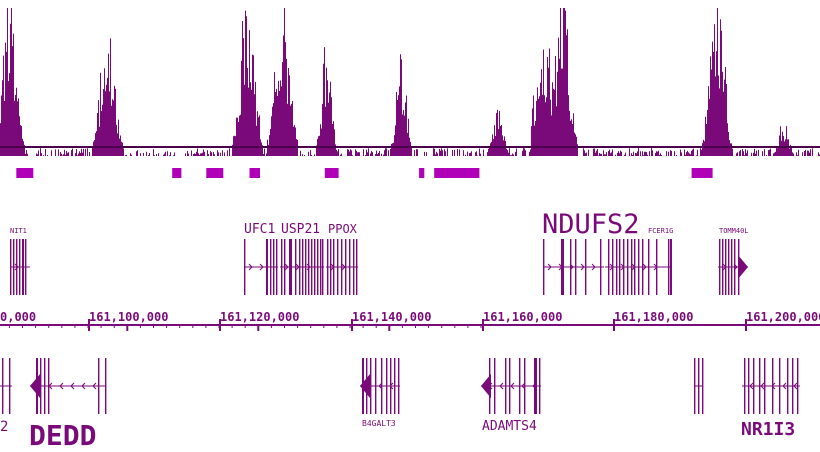  I want to click on gene-models-top, so click(379, 267).